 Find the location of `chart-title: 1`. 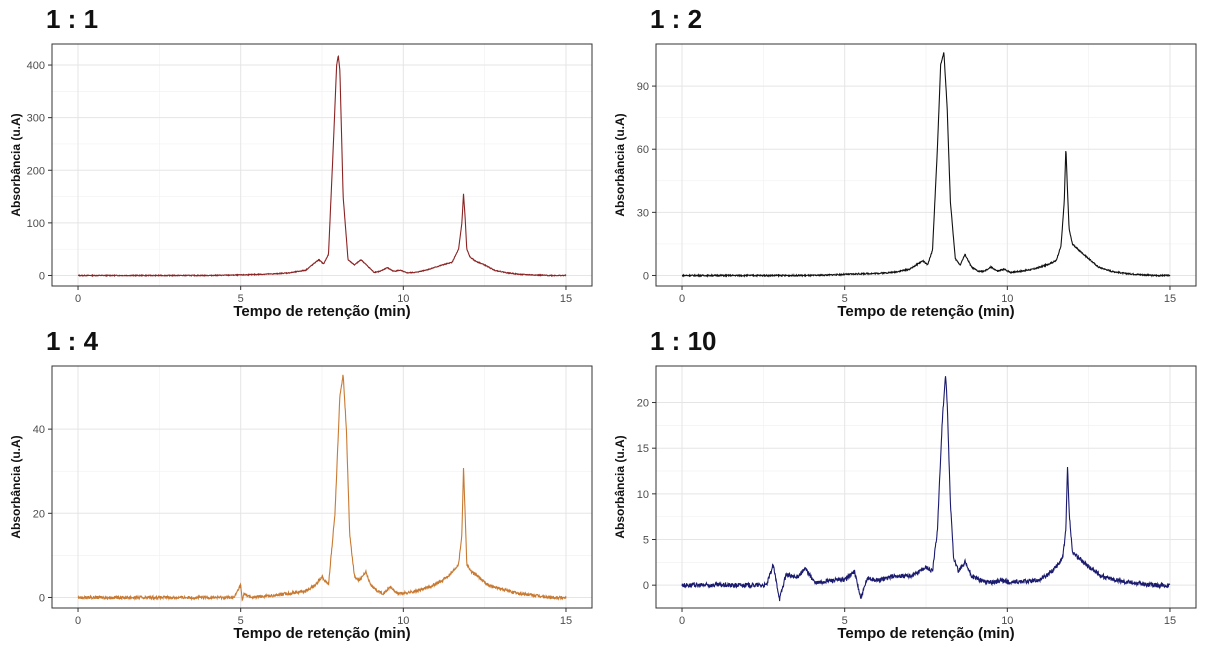

chart-title: 1 is located at coordinates (72, 19).